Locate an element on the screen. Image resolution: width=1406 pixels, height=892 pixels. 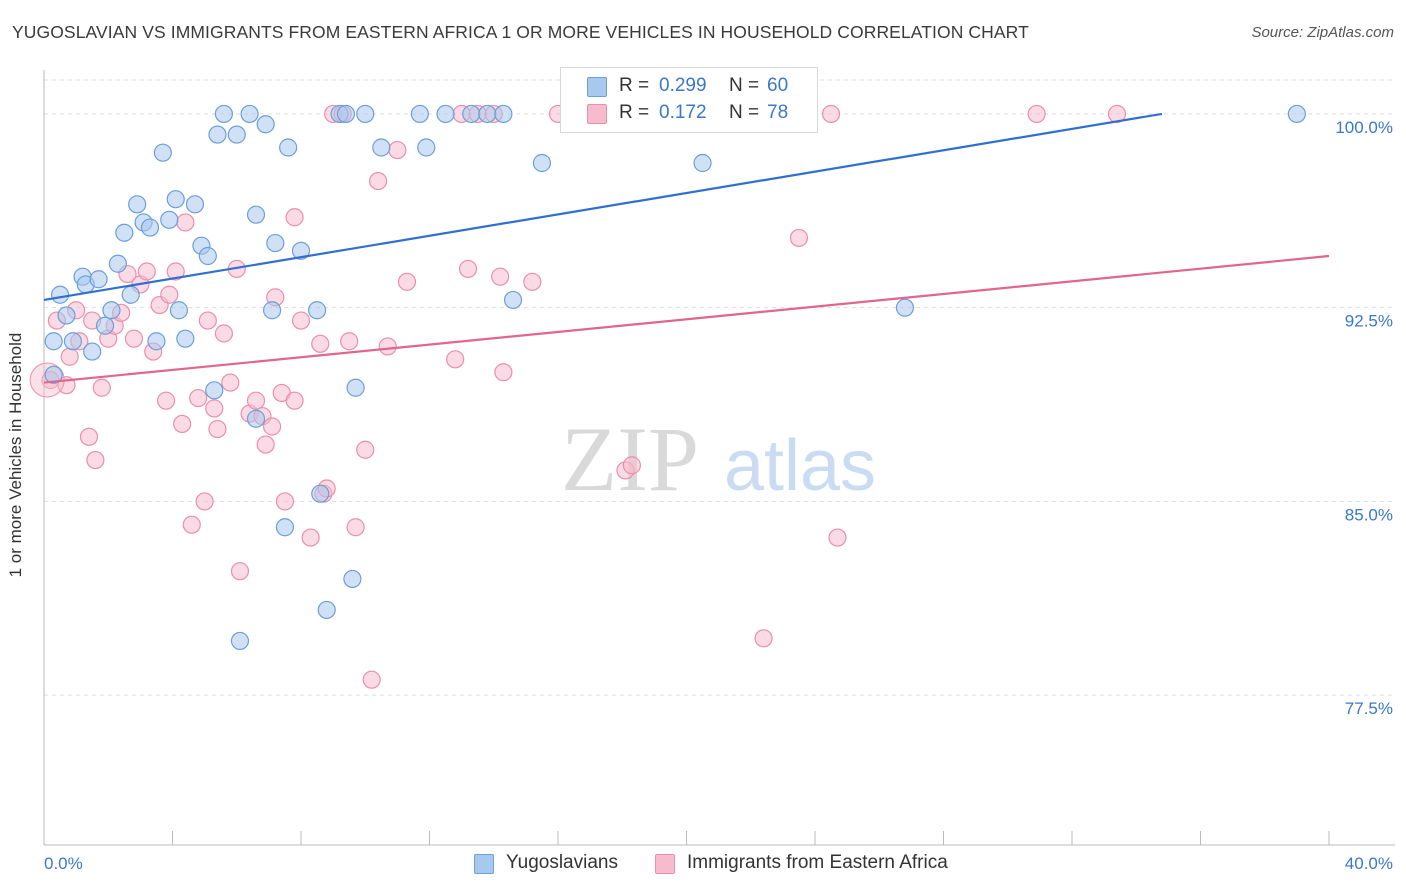
watermark-atlas: atlas is located at coordinates (800, 466).